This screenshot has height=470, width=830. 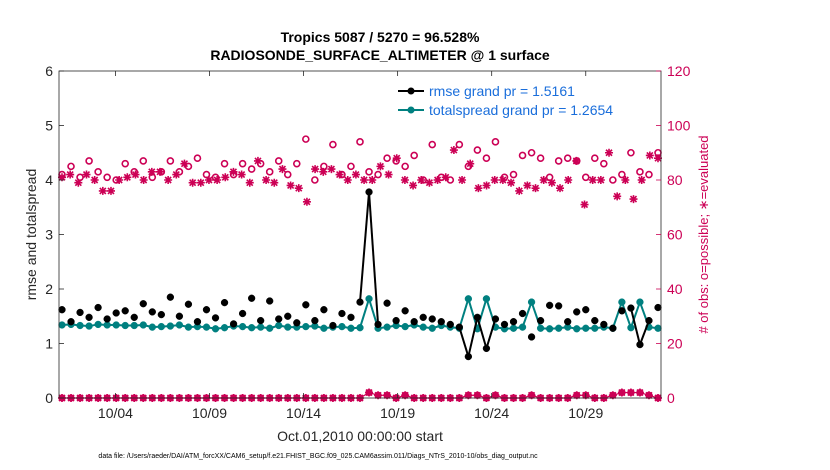 What do you see at coordinates (397, 413) in the screenshot?
I see `x-tick-label: 10/19` at bounding box center [397, 413].